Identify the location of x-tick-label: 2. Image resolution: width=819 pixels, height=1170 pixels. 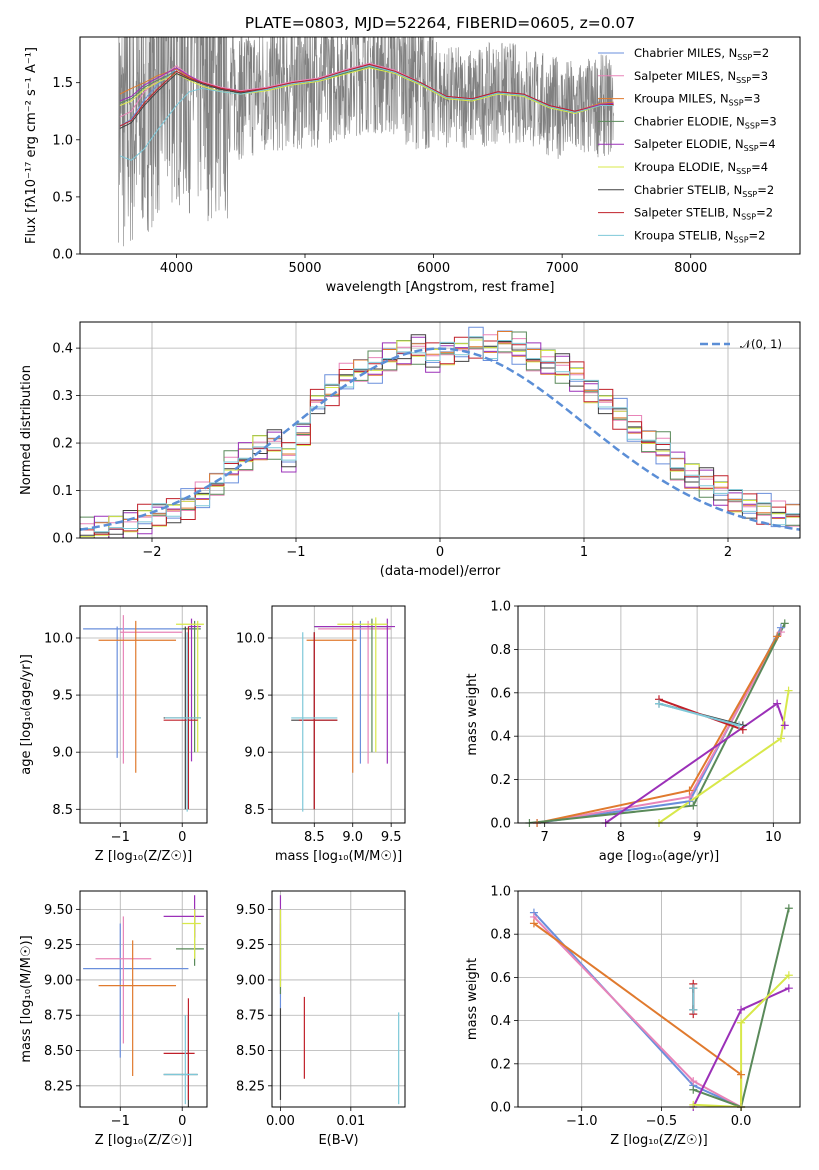
(728, 552).